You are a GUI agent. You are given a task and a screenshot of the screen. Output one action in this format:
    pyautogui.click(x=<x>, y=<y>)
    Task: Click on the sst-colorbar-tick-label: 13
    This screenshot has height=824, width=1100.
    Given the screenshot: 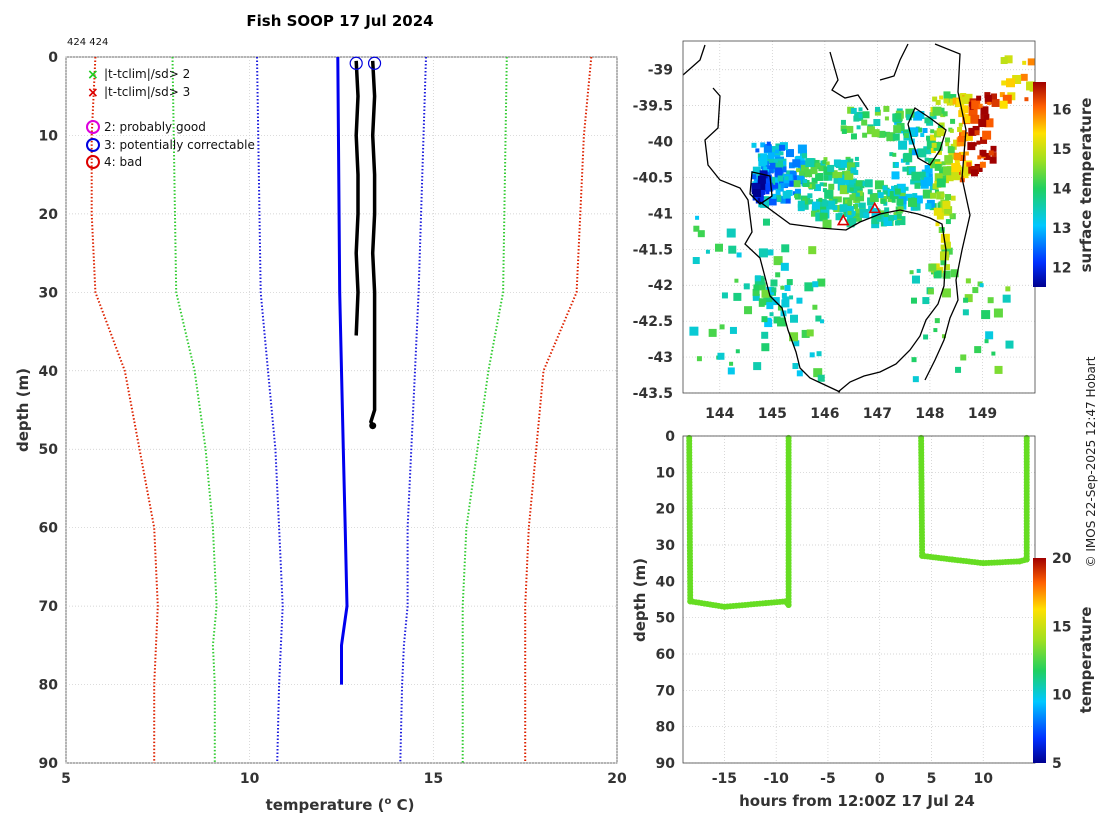 What is the action you would take?
    pyautogui.click(x=1061, y=229)
    